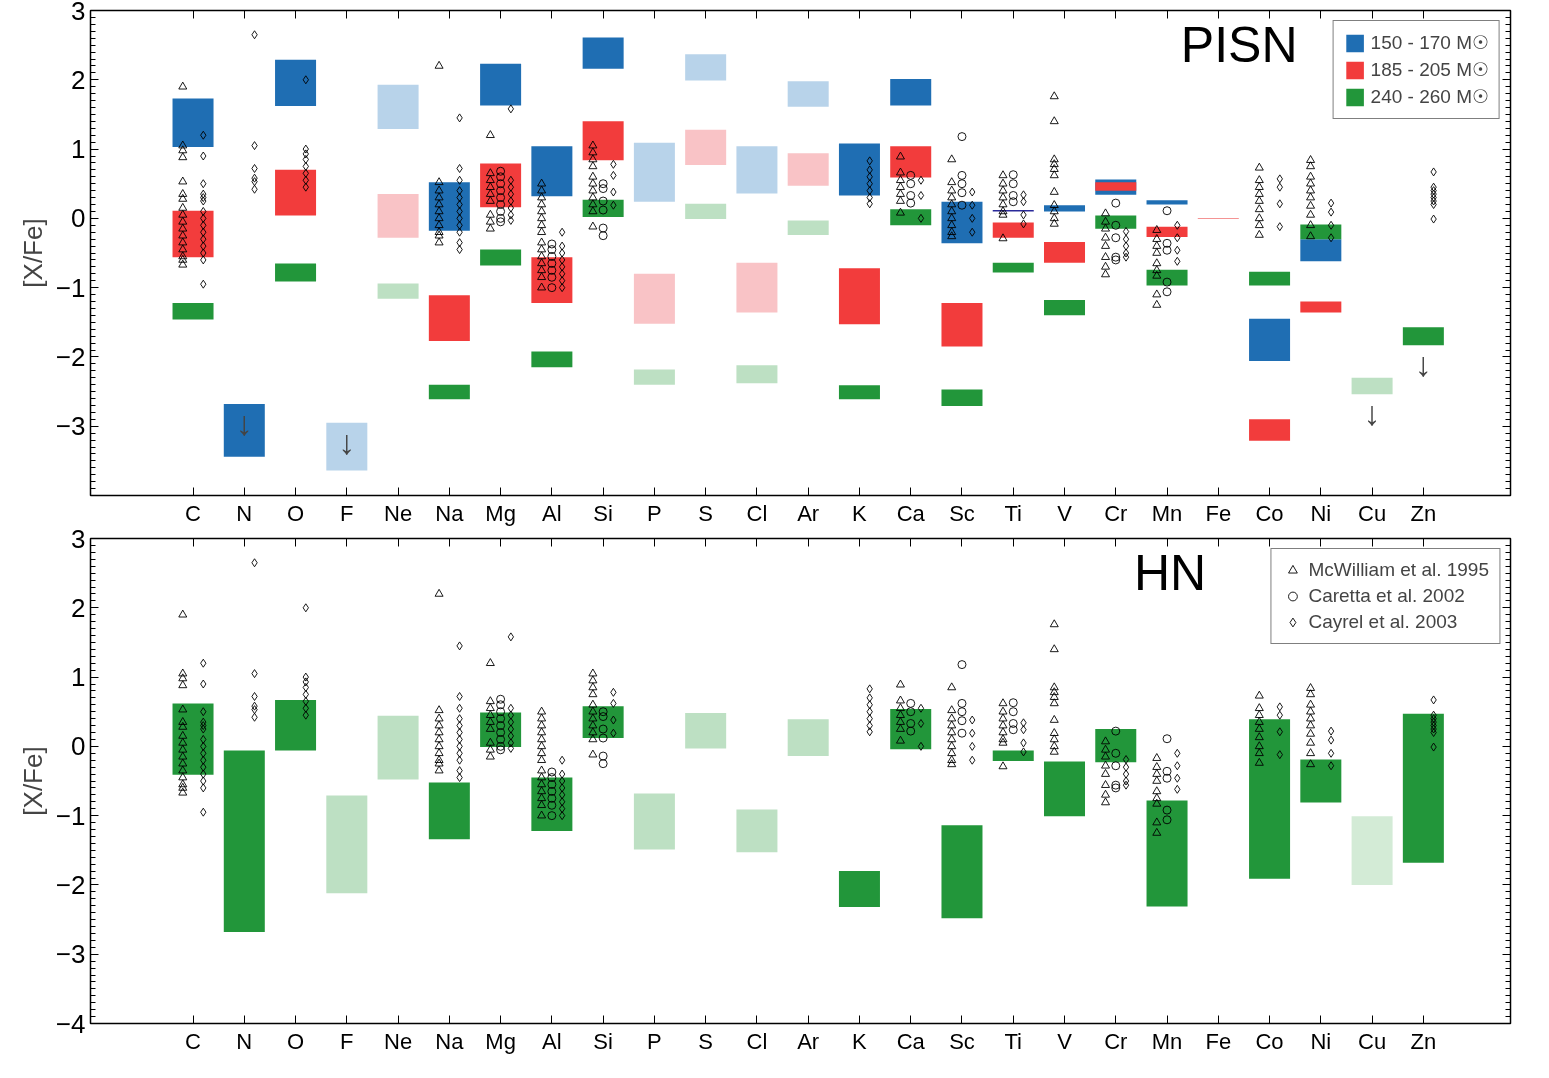 This screenshot has width=1549, height=1078. What do you see at coordinates (1429, 42) in the screenshot?
I see `legend-label: 150 - 170 M☉` at bounding box center [1429, 42].